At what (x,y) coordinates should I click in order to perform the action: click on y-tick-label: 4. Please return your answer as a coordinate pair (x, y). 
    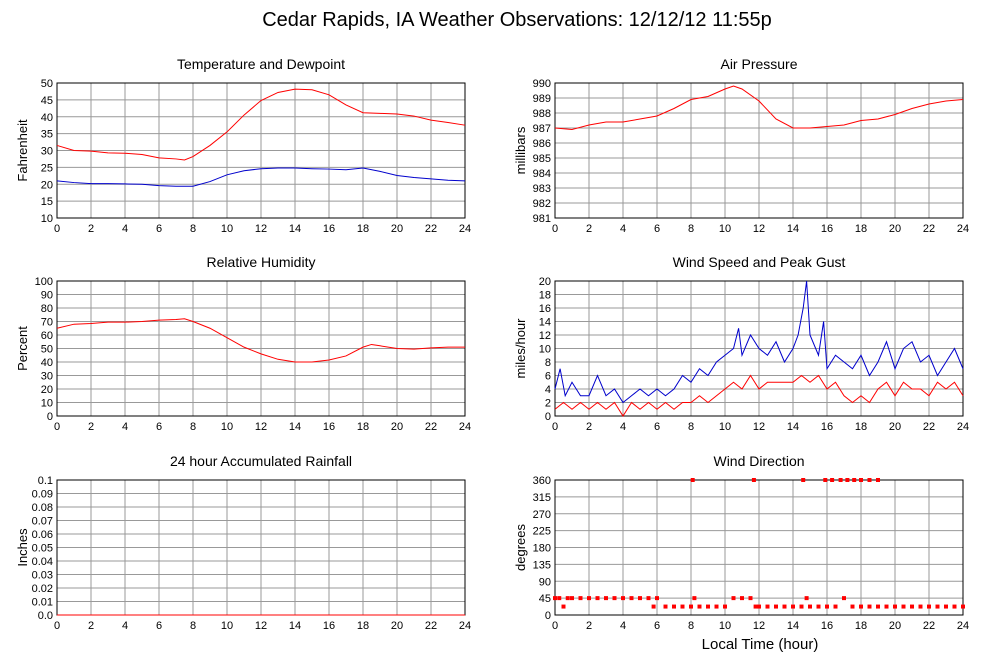
    Looking at the image, I should click on (548, 390).